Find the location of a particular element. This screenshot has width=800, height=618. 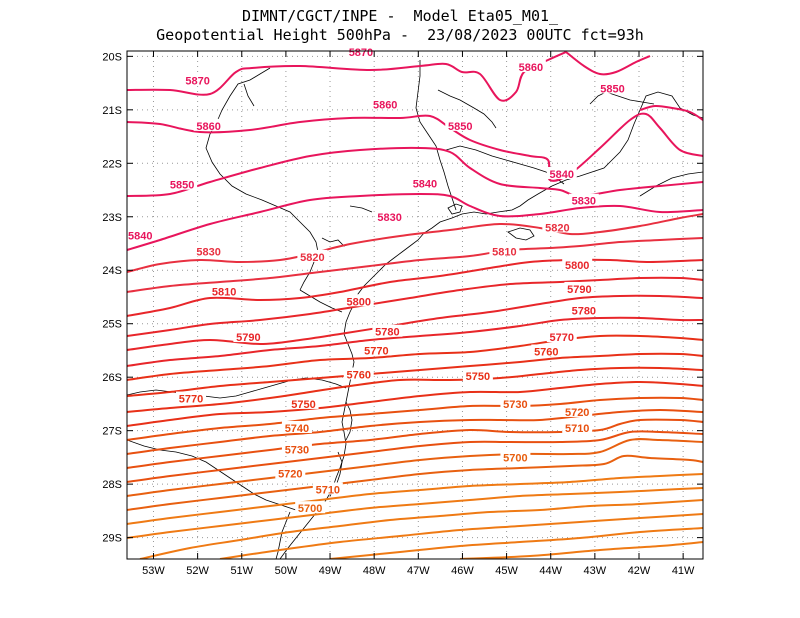

contour-label: 5820 is located at coordinates (557, 228).